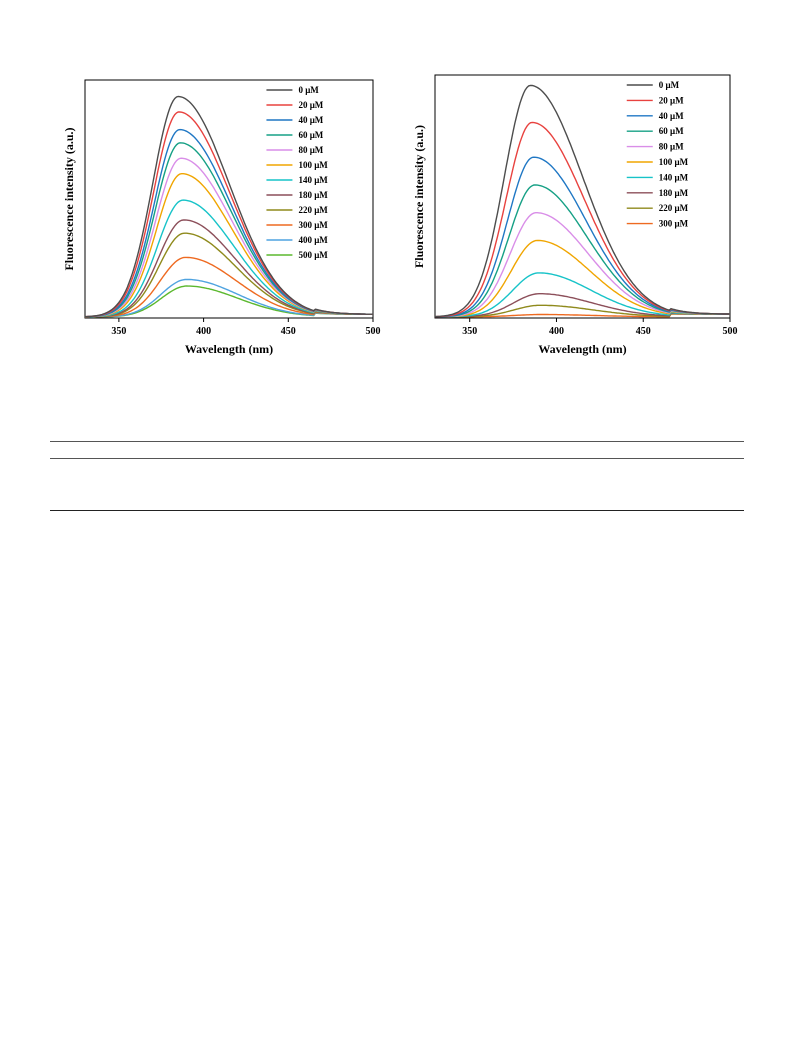  What do you see at coordinates (313, 255) in the screenshot?
I see `legend-label: 500 μM` at bounding box center [313, 255].